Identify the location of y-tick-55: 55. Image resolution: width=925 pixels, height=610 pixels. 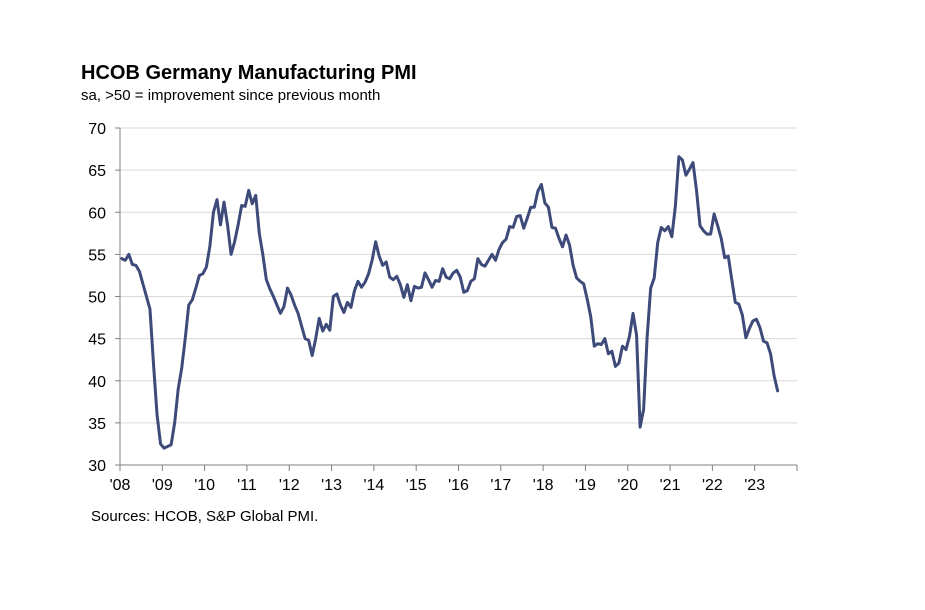
(97, 255).